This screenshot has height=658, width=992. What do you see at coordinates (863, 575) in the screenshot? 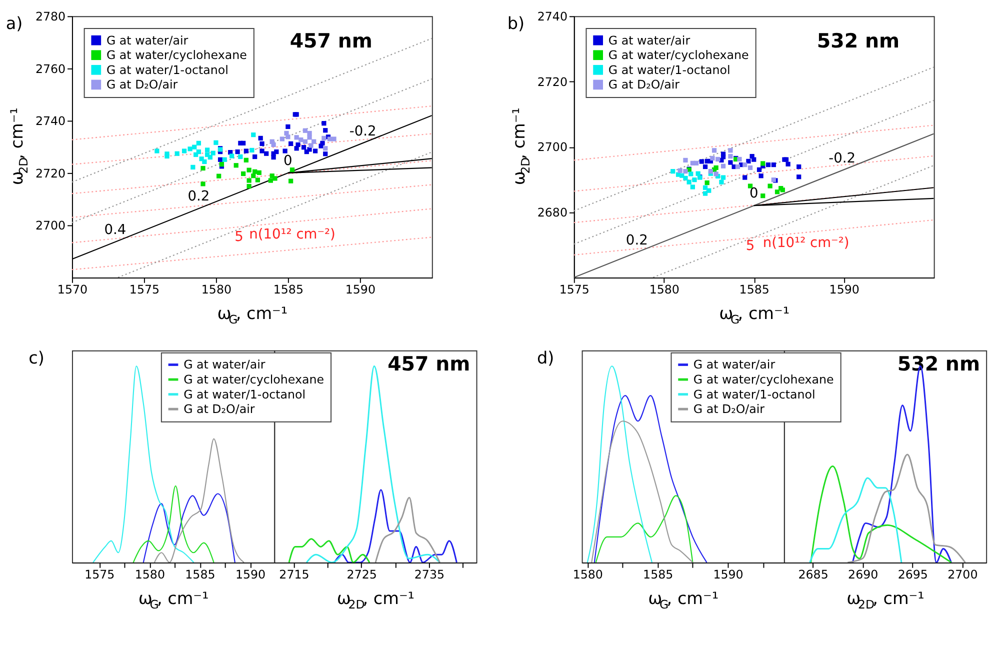
I see `x-tick-label: 2690` at bounding box center [863, 575].